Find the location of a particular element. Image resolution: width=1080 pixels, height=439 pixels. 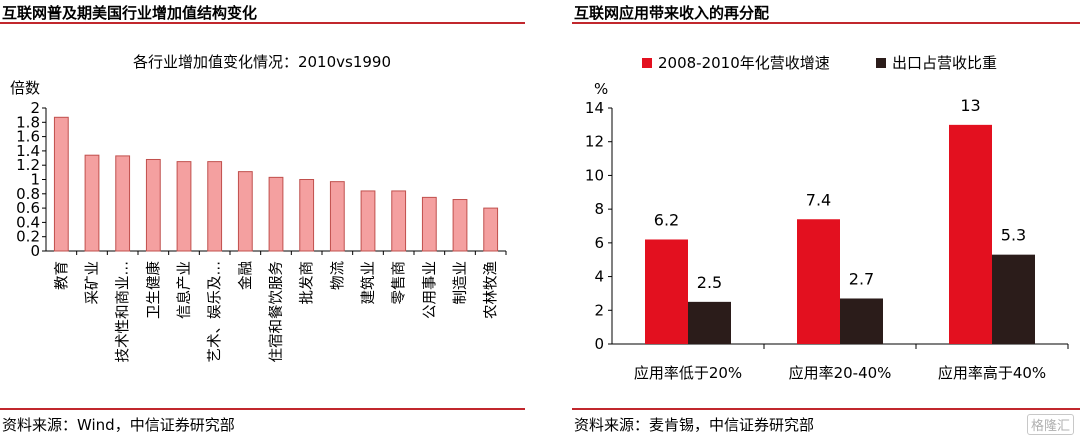

left-x-tick-label: 卫生健康 is located at coordinates (153, 290).